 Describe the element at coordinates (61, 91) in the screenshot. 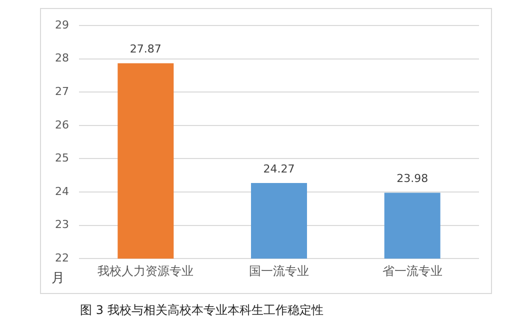

I see `y-tick-label: 27` at that location.